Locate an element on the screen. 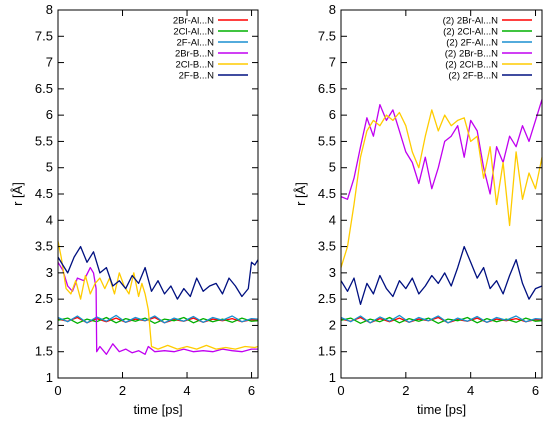 The height and width of the screenshot is (421, 550). legend-label: (2) 2Br-B...N is located at coordinates (471, 54).